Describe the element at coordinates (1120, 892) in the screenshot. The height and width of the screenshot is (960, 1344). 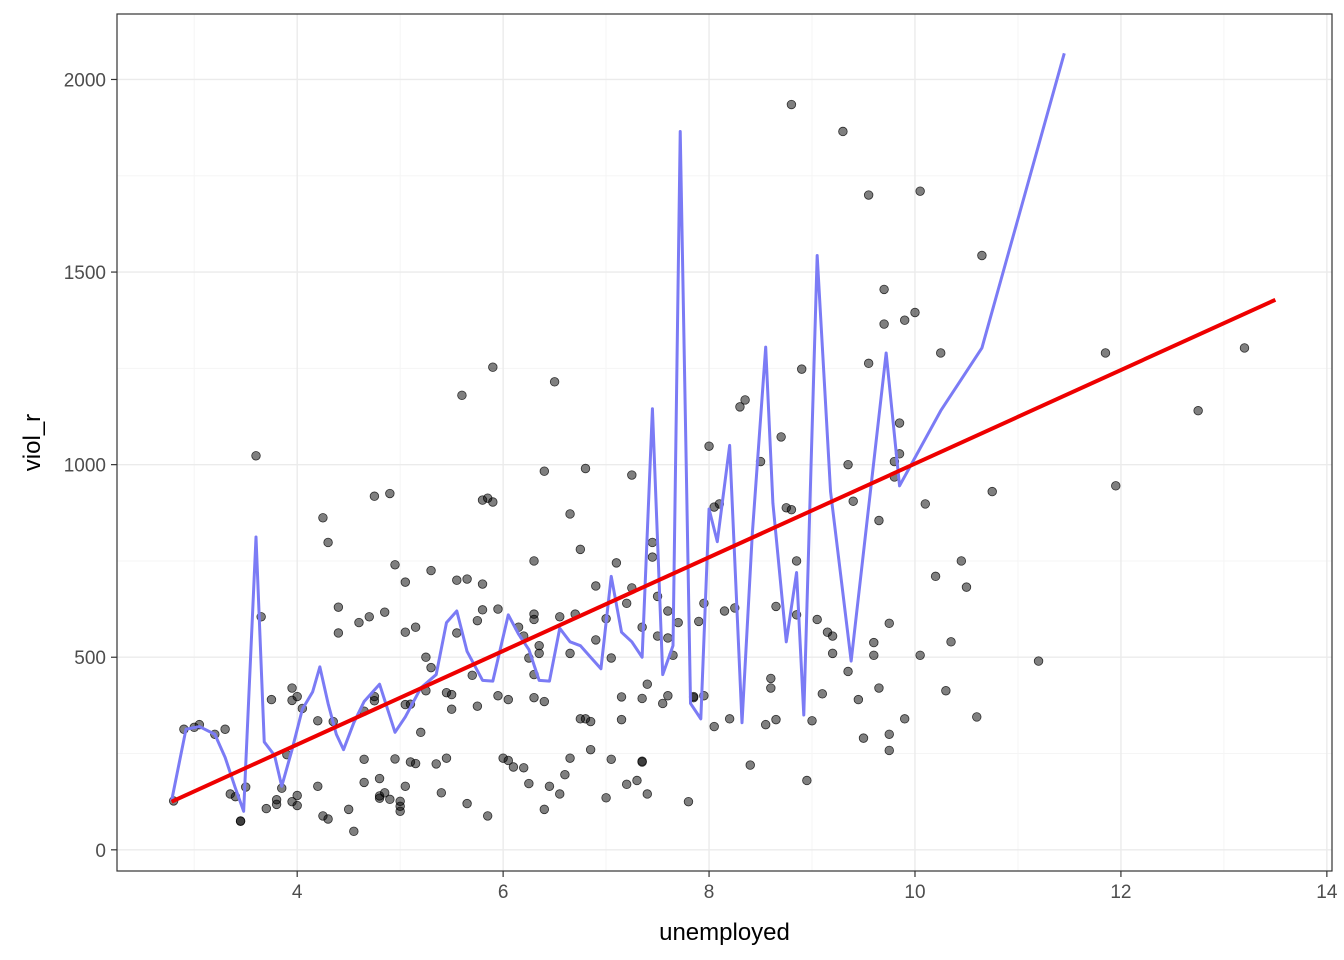
I see `x-tick-label: 12` at that location.